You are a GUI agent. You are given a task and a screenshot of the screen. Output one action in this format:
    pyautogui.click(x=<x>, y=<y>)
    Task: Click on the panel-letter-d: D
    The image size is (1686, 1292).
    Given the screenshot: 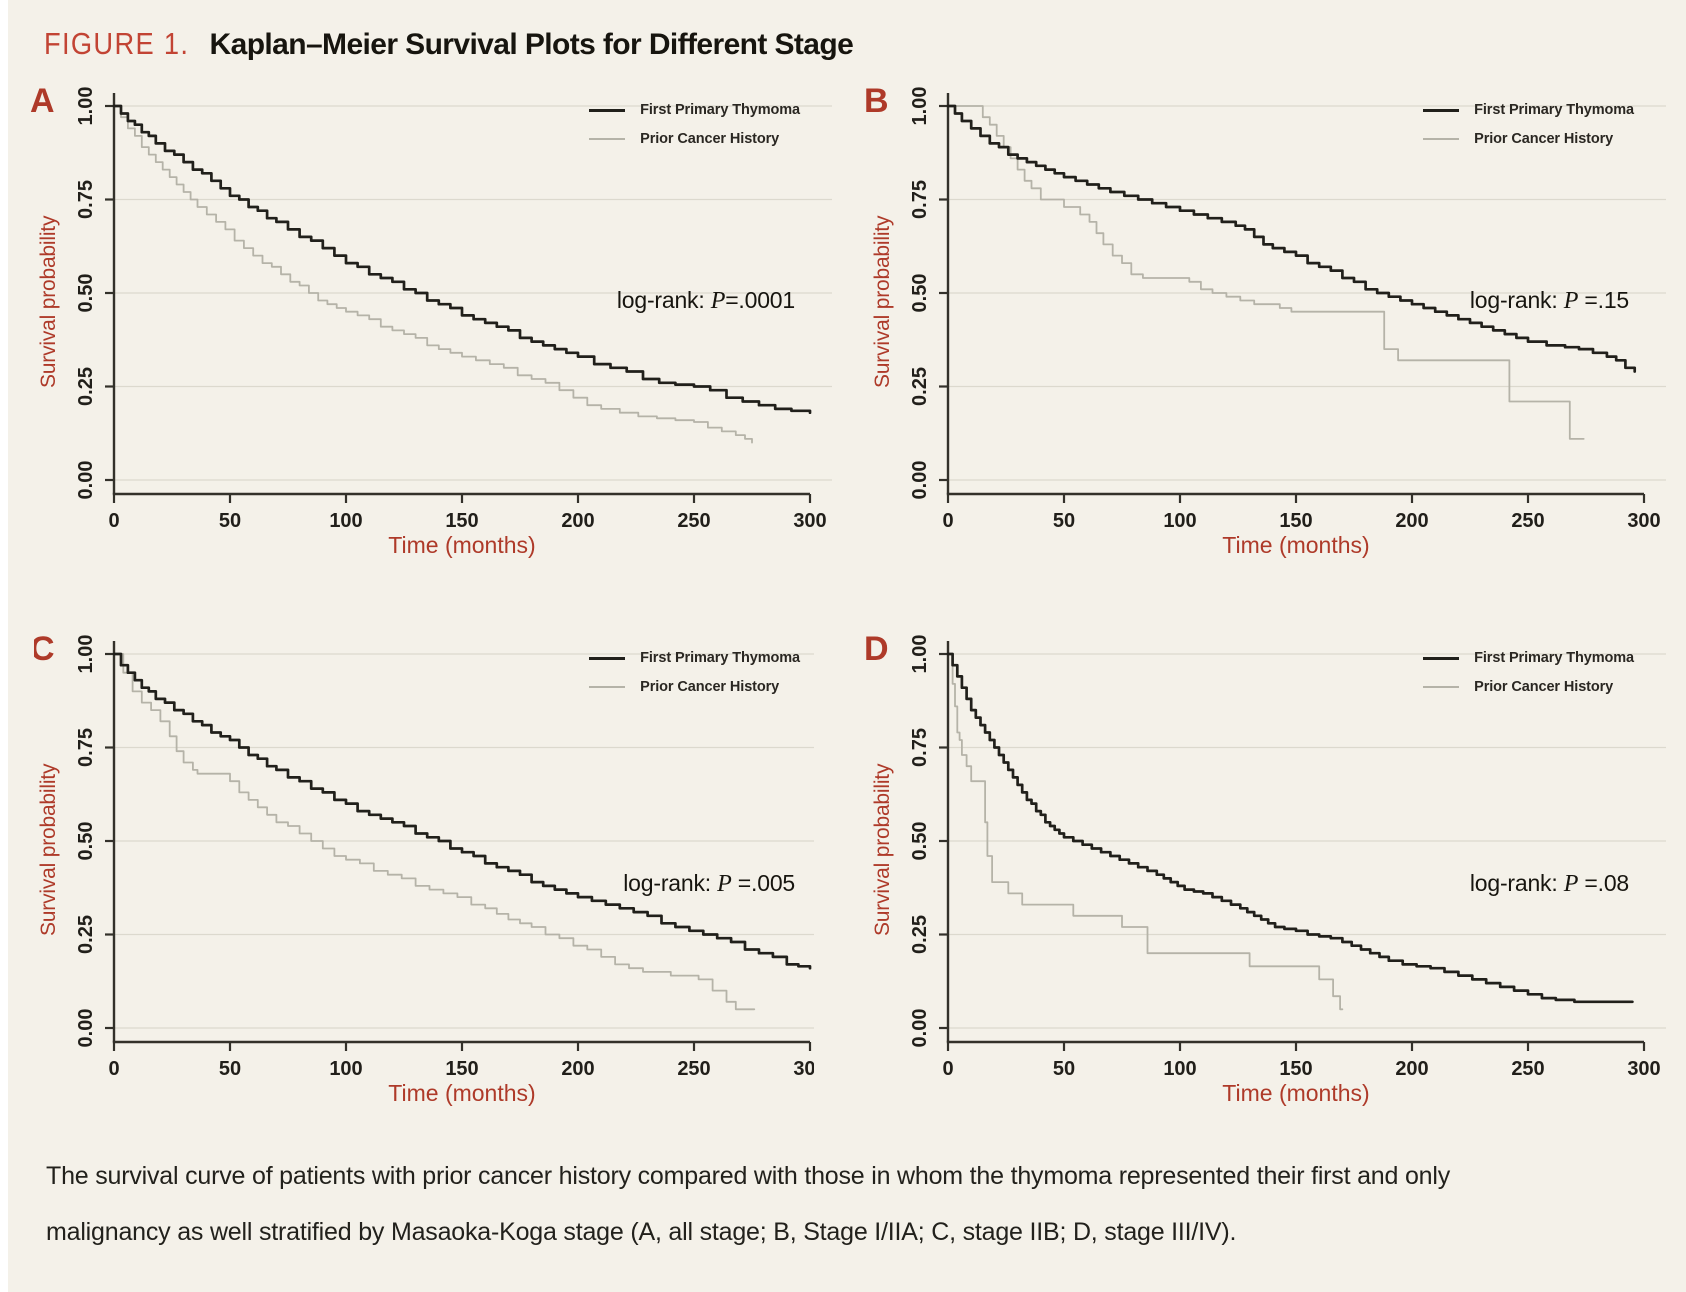 What is the action you would take?
    pyautogui.click(x=876, y=649)
    